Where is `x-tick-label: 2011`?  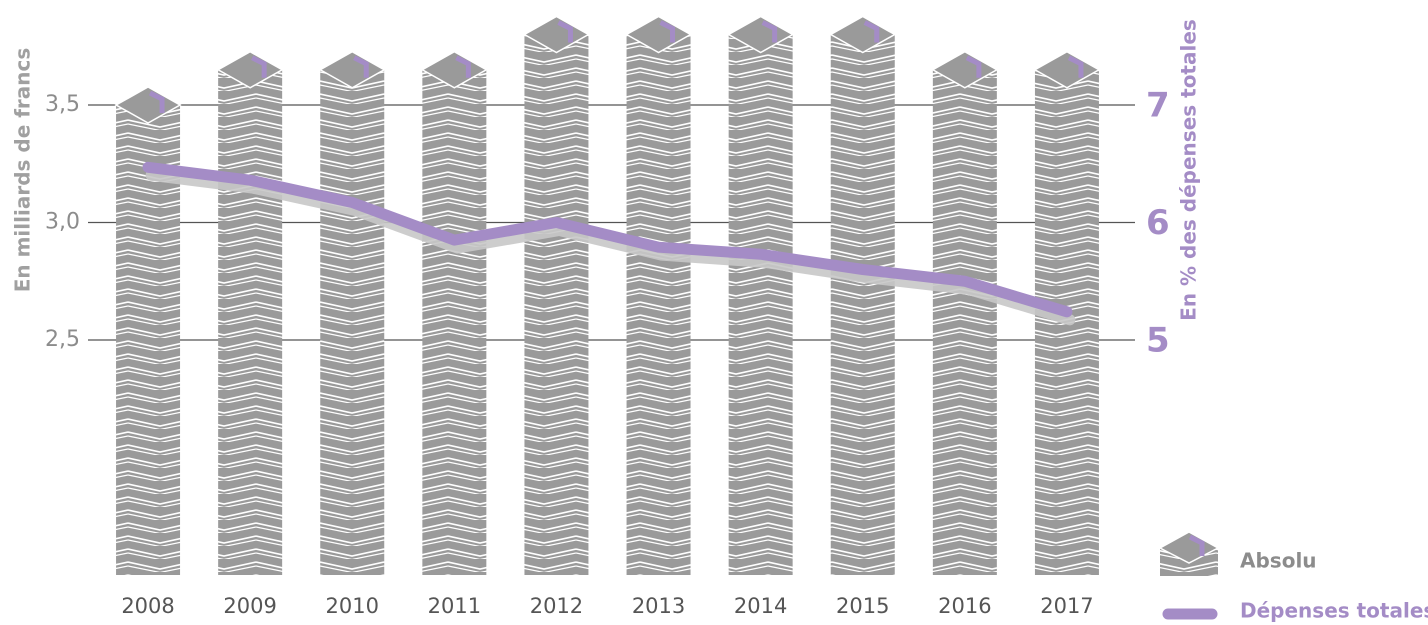
x-tick-label: 2011 is located at coordinates (454, 606).